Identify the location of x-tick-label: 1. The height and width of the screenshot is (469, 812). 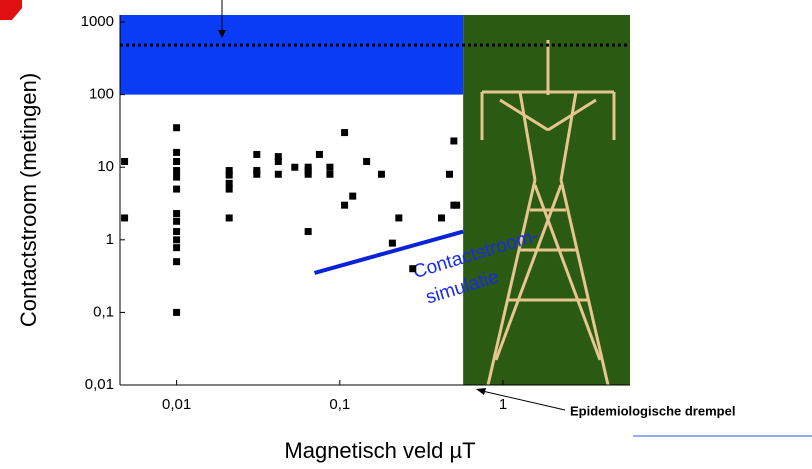
(503, 404).